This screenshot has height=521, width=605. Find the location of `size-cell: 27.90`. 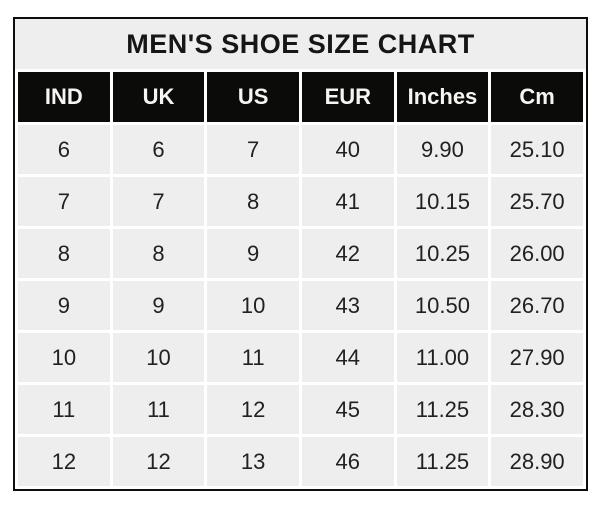

size-cell: 27.90 is located at coordinates (537, 357).